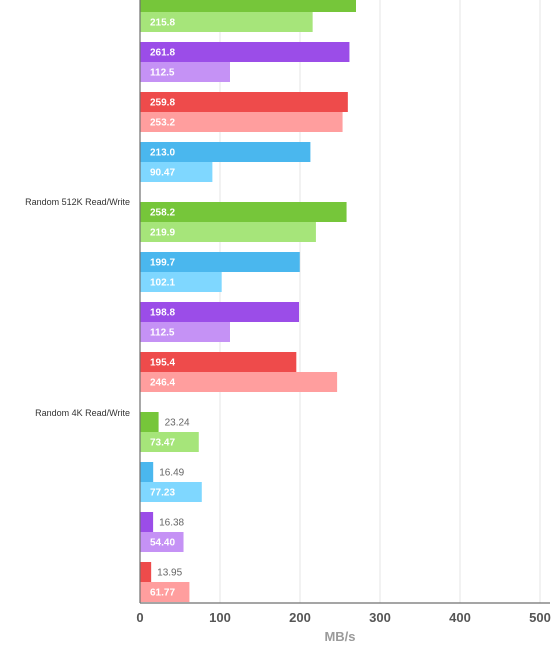 This screenshot has width=560, height=663. What do you see at coordinates (162, 593) in the screenshot?
I see `data-label: 61.77` at bounding box center [162, 593].